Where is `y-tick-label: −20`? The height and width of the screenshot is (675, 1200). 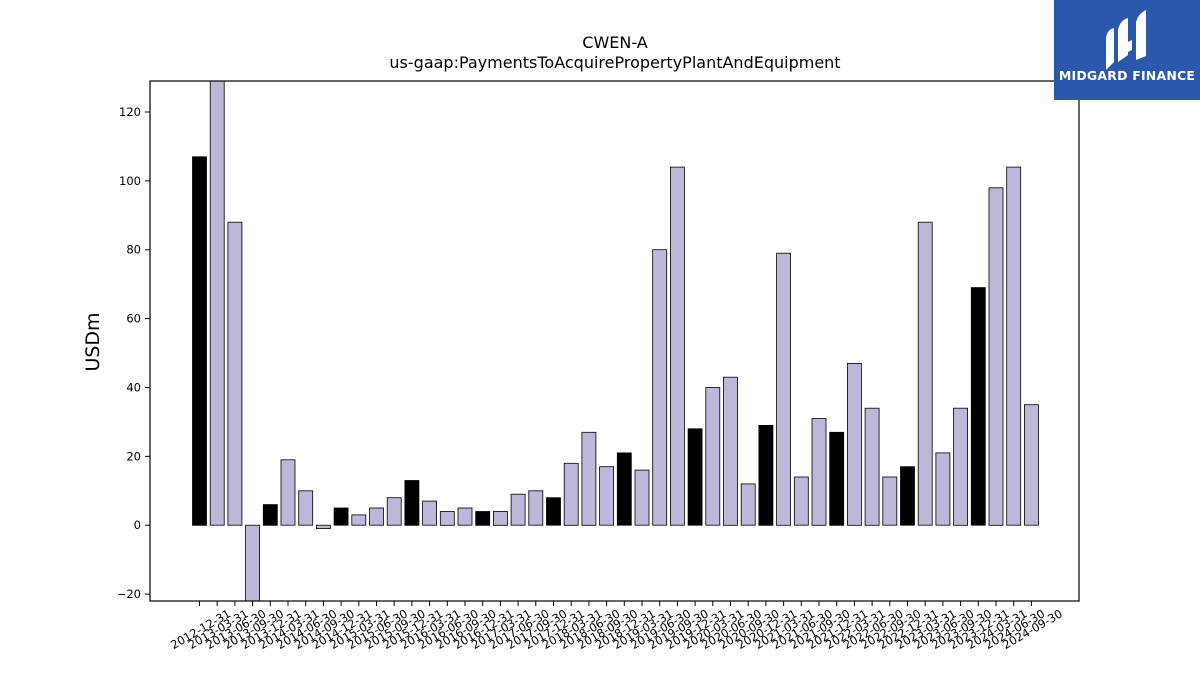
y-tick-label: −20 is located at coordinates (129, 594).